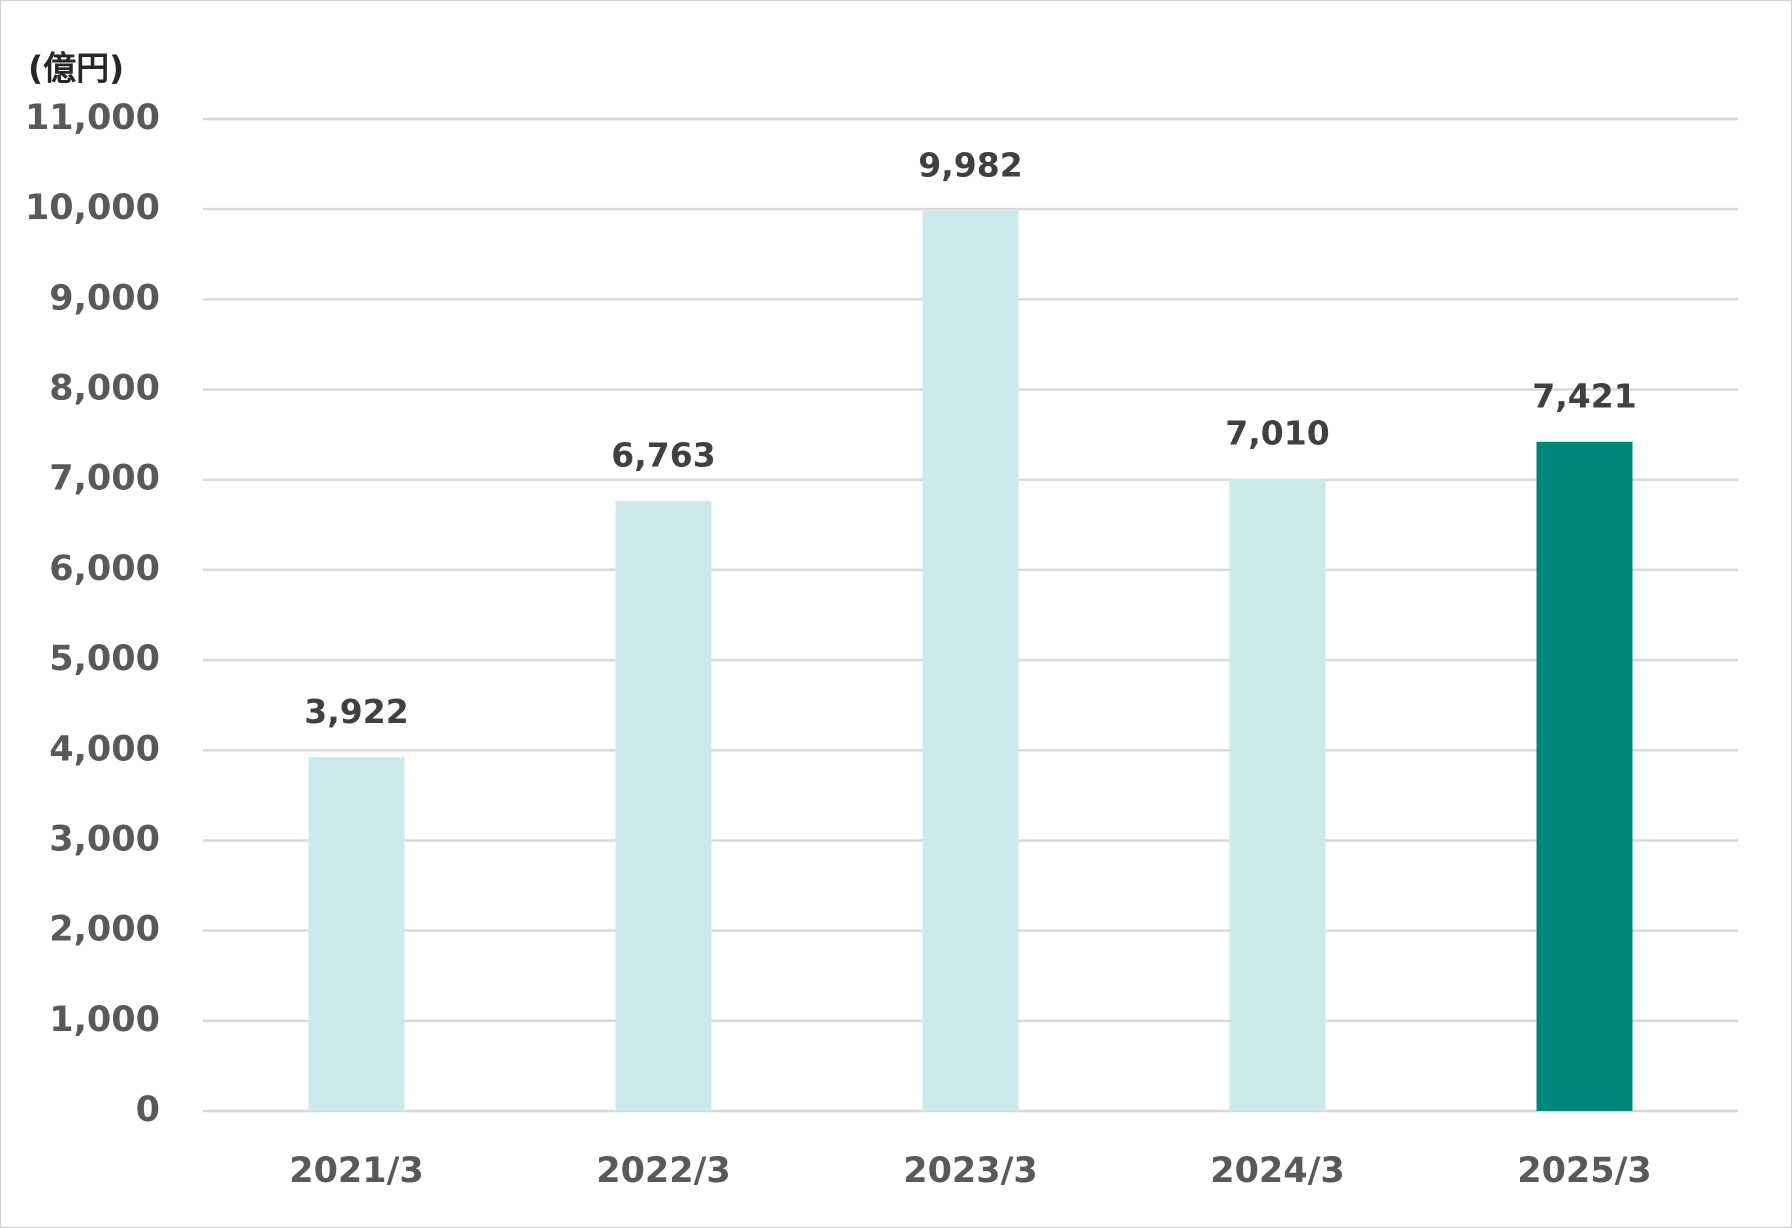  What do you see at coordinates (356, 1171) in the screenshot?
I see `x-tick-label: 2021/3` at bounding box center [356, 1171].